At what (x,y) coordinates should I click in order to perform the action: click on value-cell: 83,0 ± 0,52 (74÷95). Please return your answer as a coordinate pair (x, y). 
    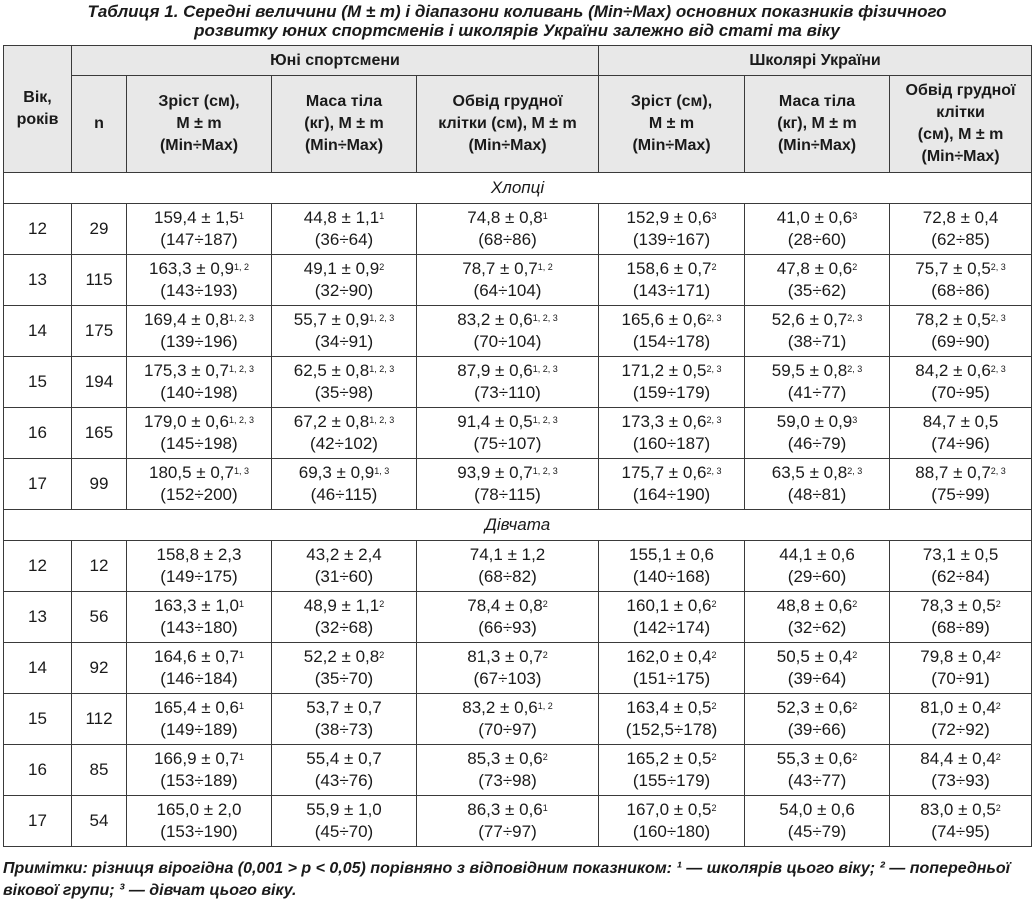
    Looking at the image, I should click on (961, 821).